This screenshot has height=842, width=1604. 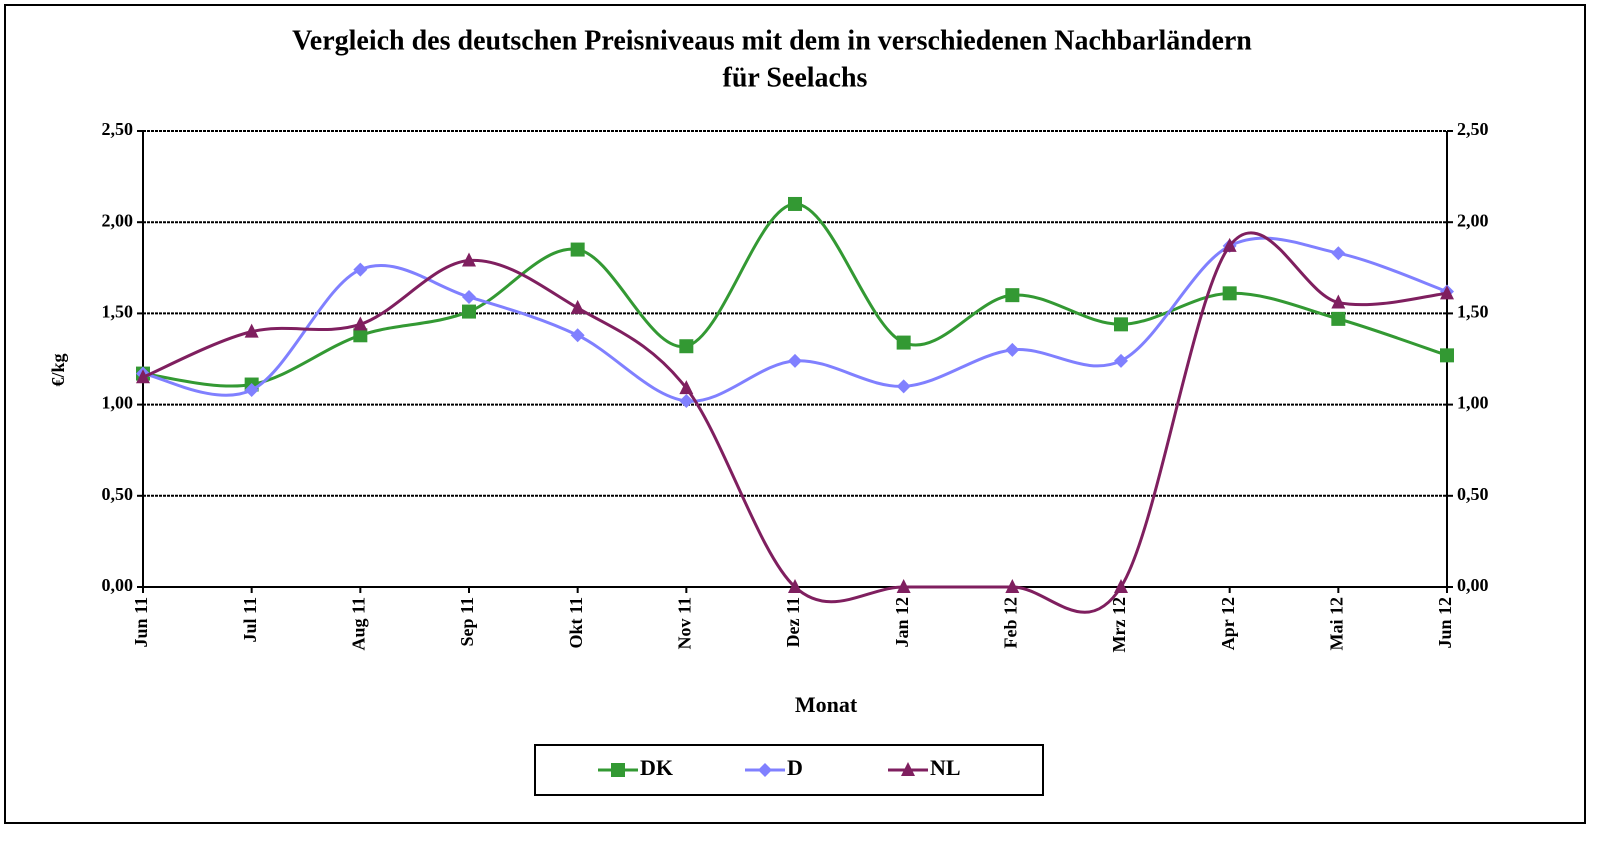 What do you see at coordinates (1010, 623) in the screenshot?
I see `x-tick-label: Feb 12` at bounding box center [1010, 623].